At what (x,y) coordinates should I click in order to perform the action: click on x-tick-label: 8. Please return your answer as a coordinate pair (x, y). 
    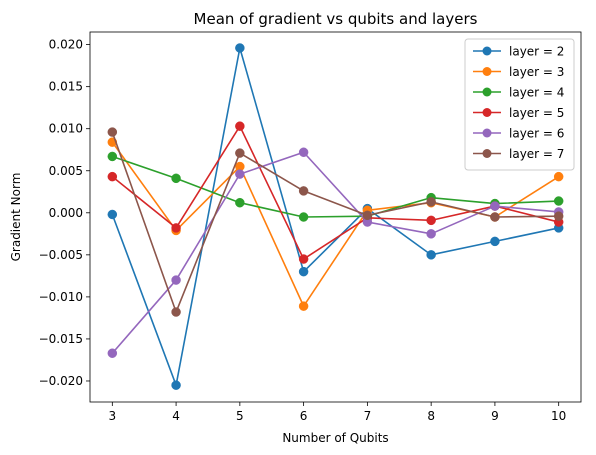
    Looking at the image, I should click on (431, 416).